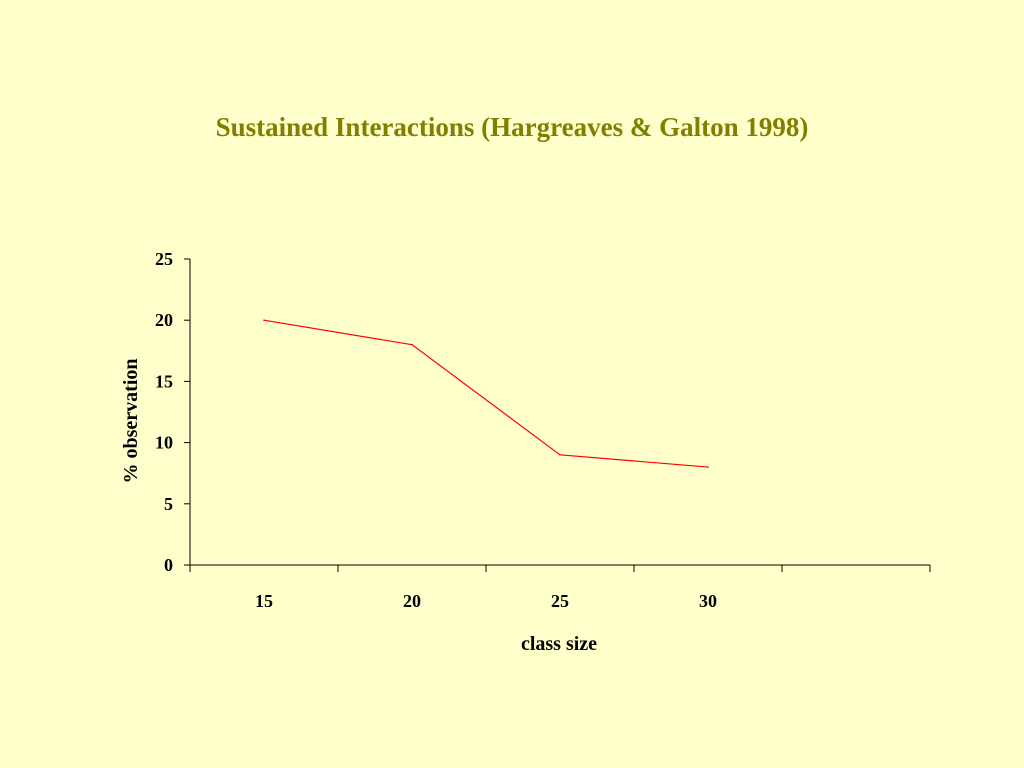  Describe the element at coordinates (412, 601) in the screenshot. I see `x-tick-label: 20` at that location.